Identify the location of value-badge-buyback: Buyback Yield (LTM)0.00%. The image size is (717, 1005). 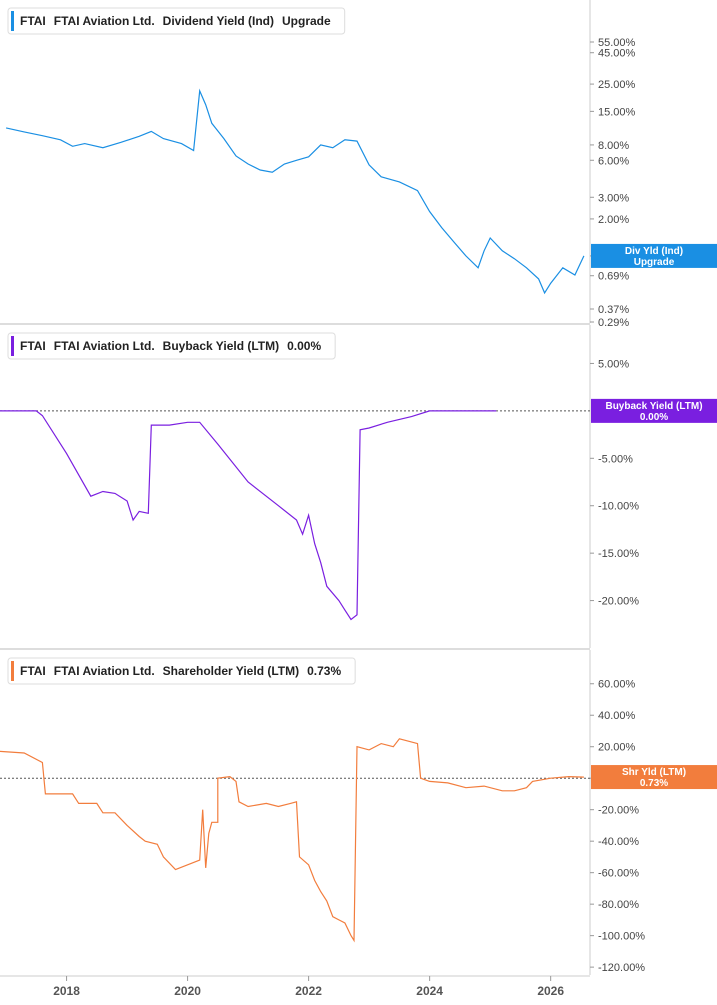
(654, 410).